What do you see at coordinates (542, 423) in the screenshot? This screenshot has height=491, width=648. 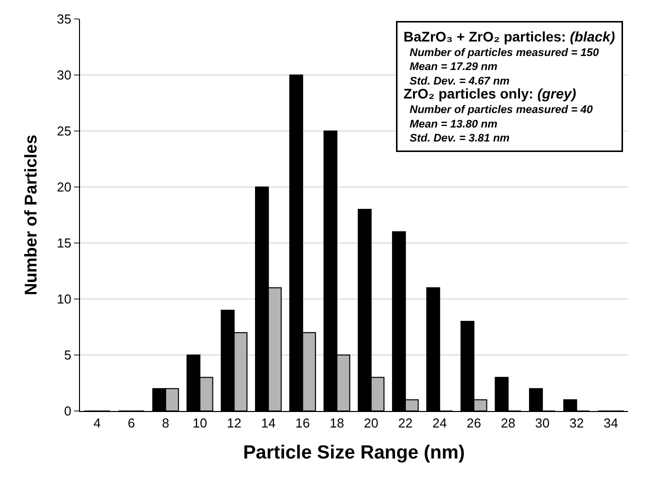 I see `x-tick-label: 30` at bounding box center [542, 423].